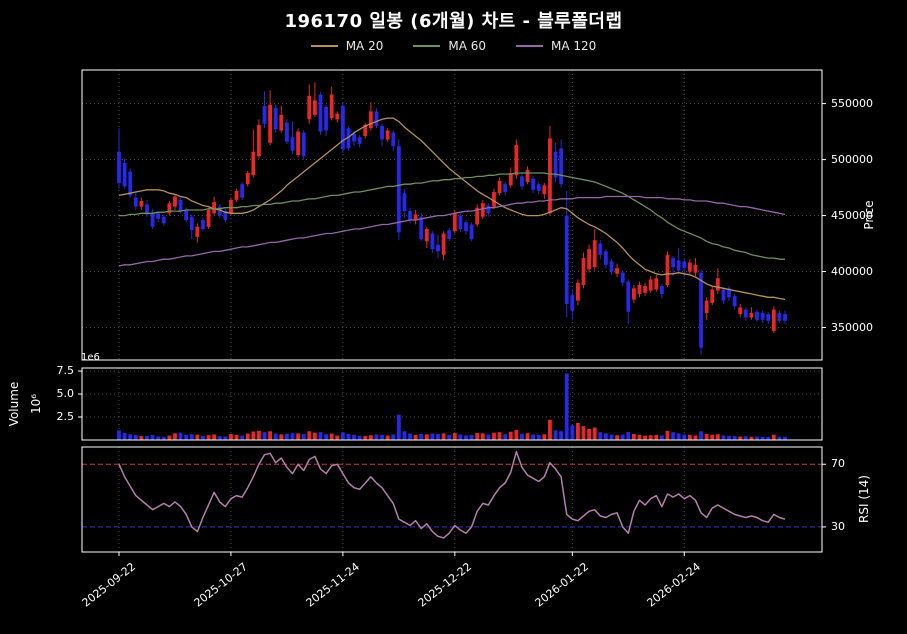  Describe the element at coordinates (427, 46) in the screenshot. I see `ma60-line-swatch` at that location.